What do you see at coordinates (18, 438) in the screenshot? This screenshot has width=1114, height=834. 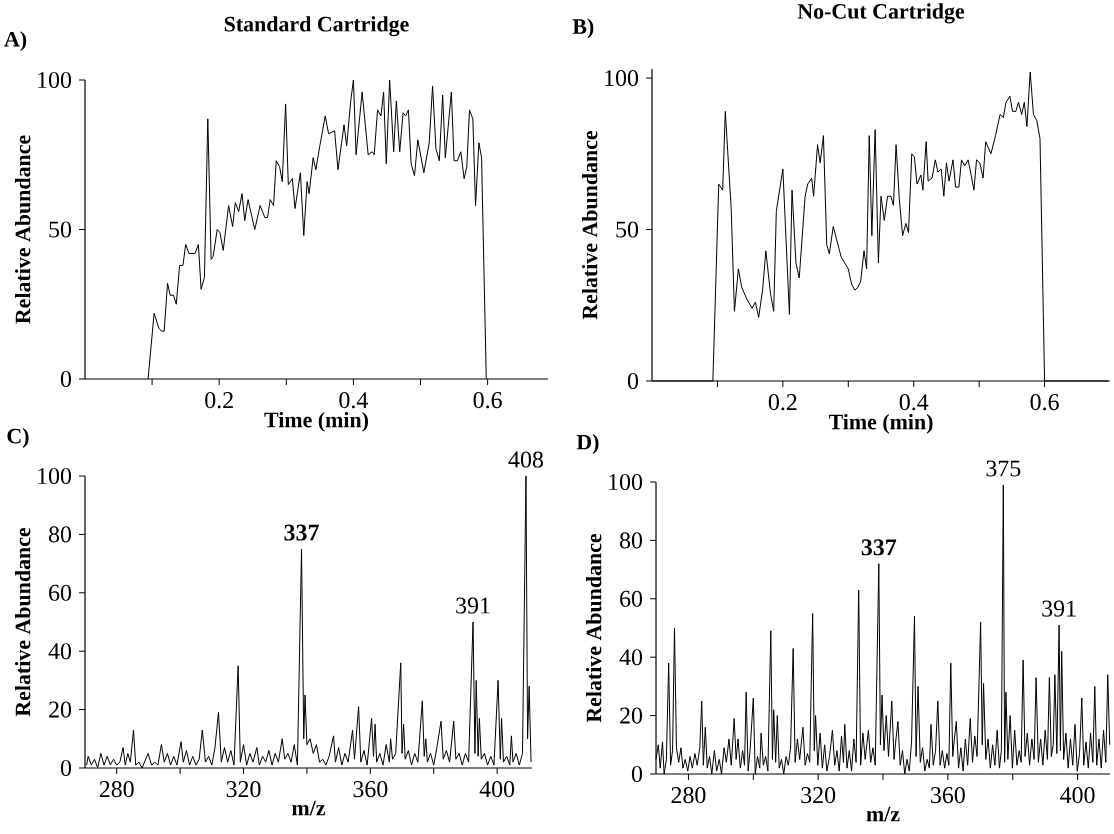 I see `text: C)` at bounding box center [18, 438].